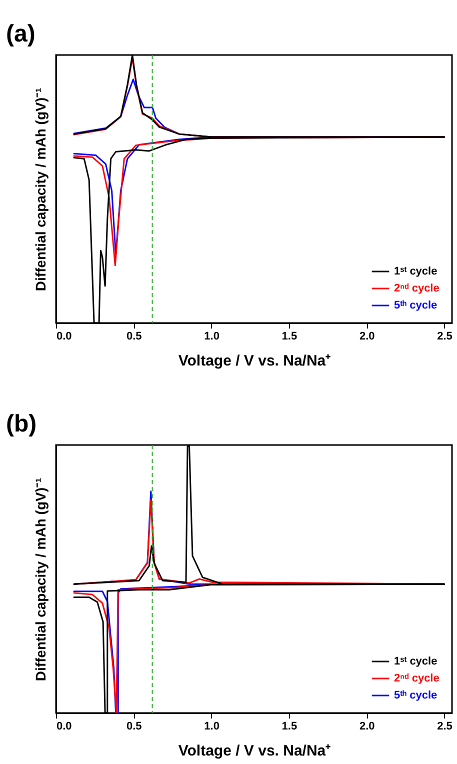 Image resolution: width=457 pixels, height=764 pixels. What do you see at coordinates (21, 424) in the screenshot?
I see `chart-title: (b)` at bounding box center [21, 424].